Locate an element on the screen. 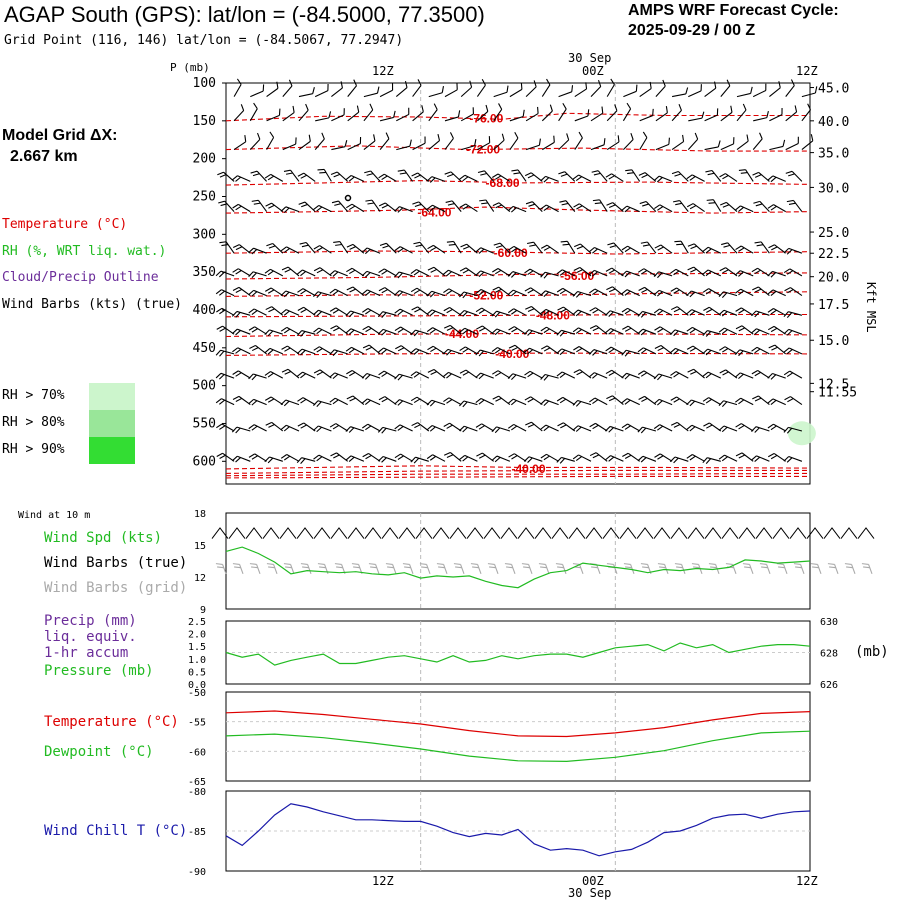  kft-tick-label: 12.5 is located at coordinates (833, 384).